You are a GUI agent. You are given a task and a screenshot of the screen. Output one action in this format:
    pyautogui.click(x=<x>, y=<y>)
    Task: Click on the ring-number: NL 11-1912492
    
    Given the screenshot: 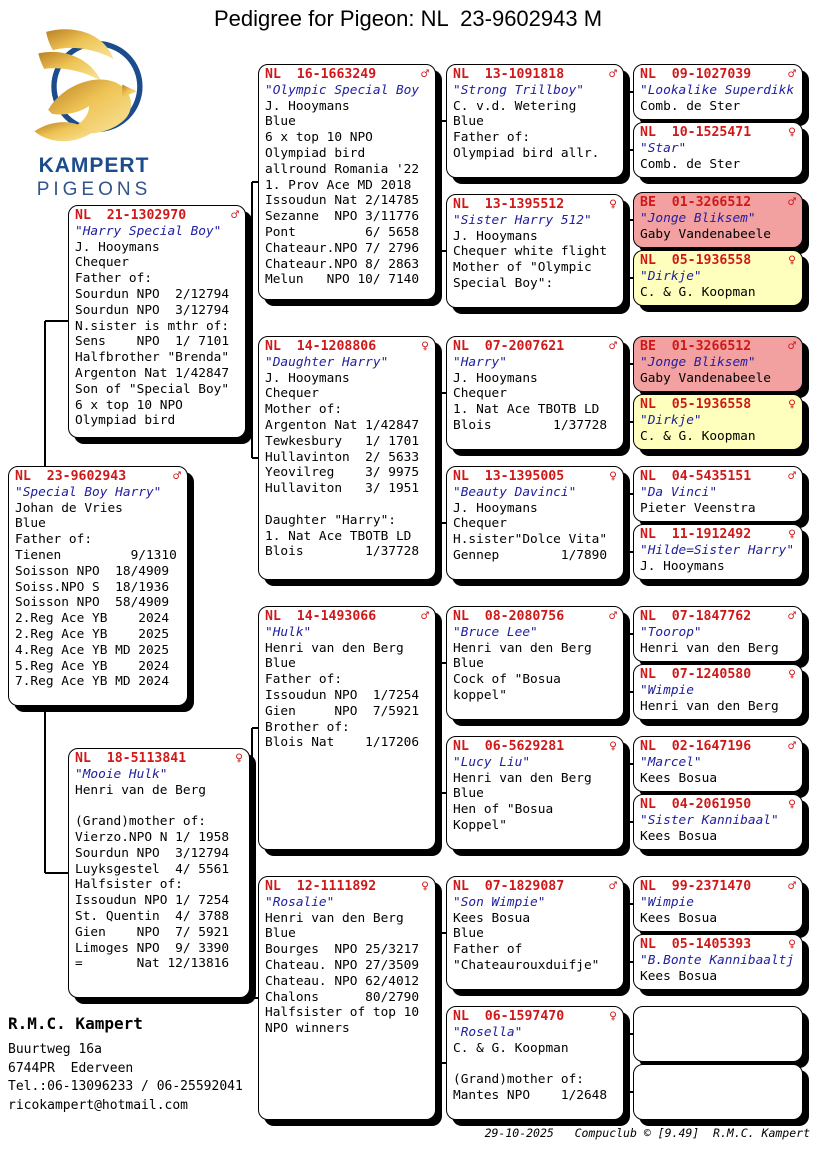 What is the action you would take?
    pyautogui.click(x=696, y=534)
    